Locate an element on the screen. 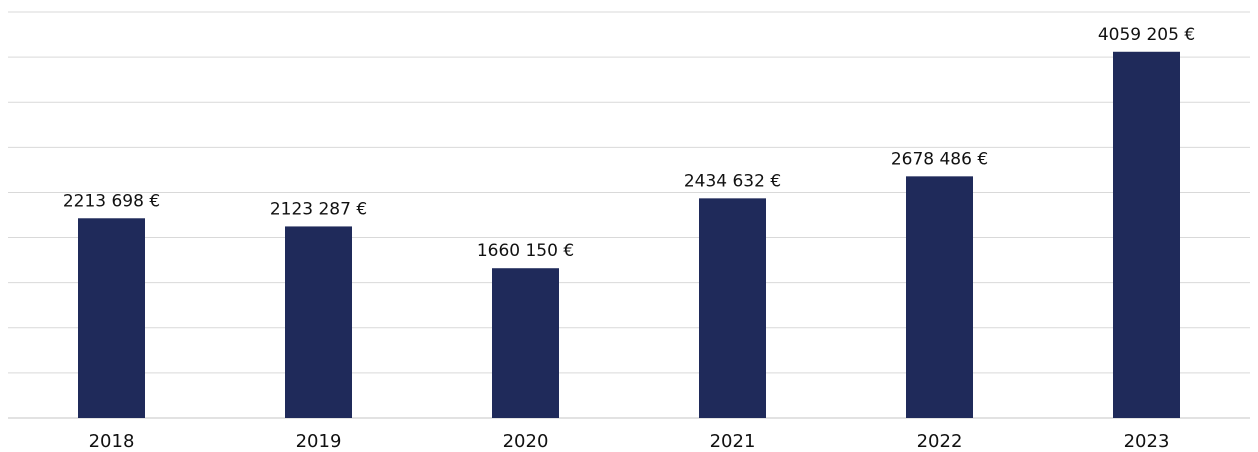 The height and width of the screenshot is (452, 1258). bar-2021 is located at coordinates (732, 308).